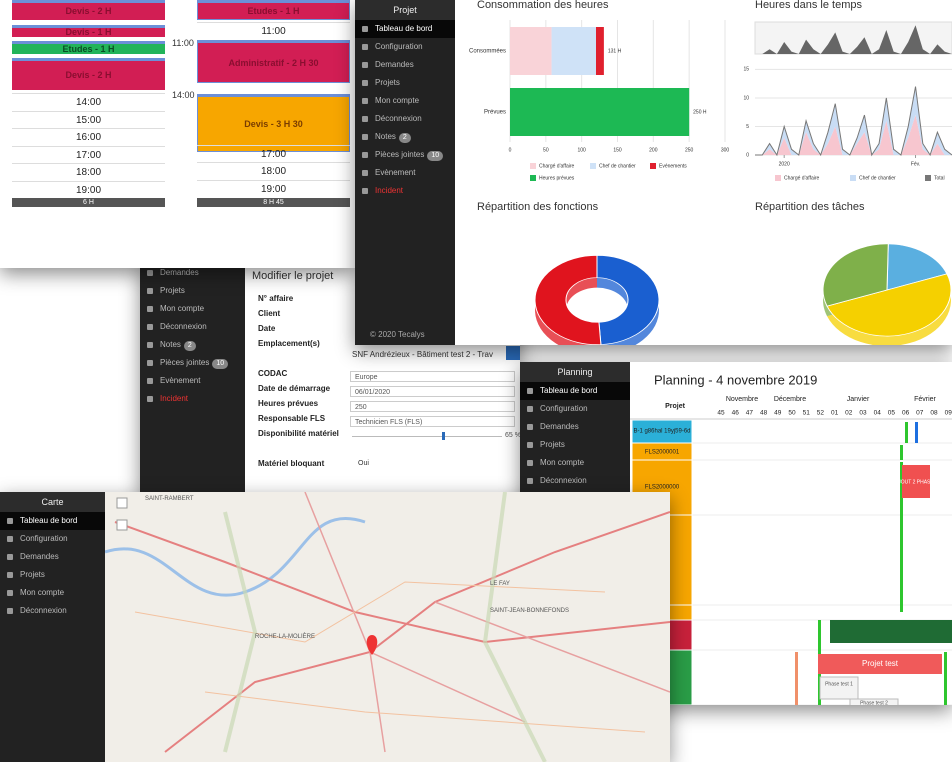  Describe the element at coordinates (372, 645) in the screenshot. I see `map-marker` at that location.